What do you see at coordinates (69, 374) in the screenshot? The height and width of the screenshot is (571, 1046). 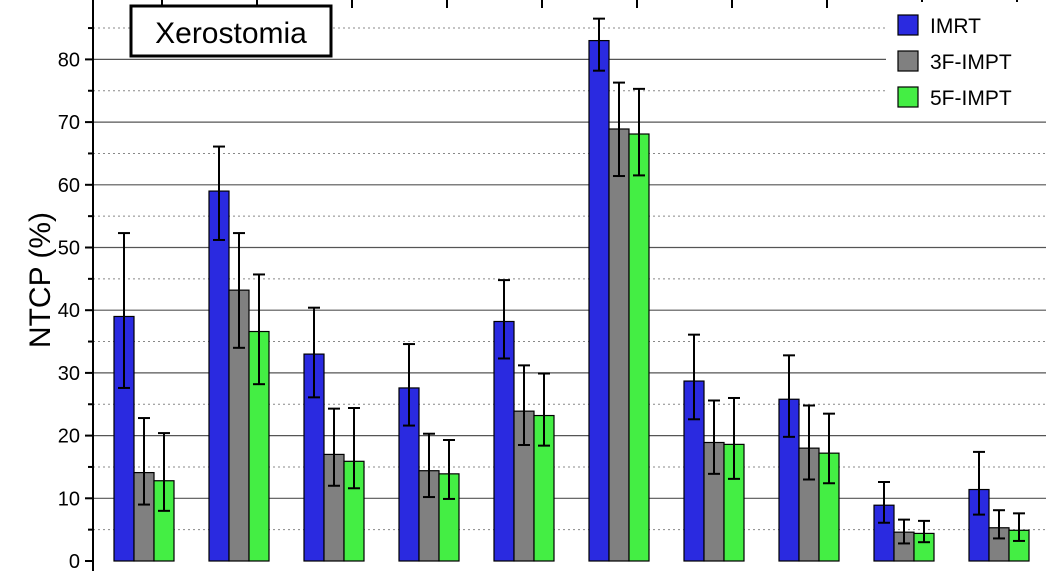 I see `y-tick-label: 30` at bounding box center [69, 374].